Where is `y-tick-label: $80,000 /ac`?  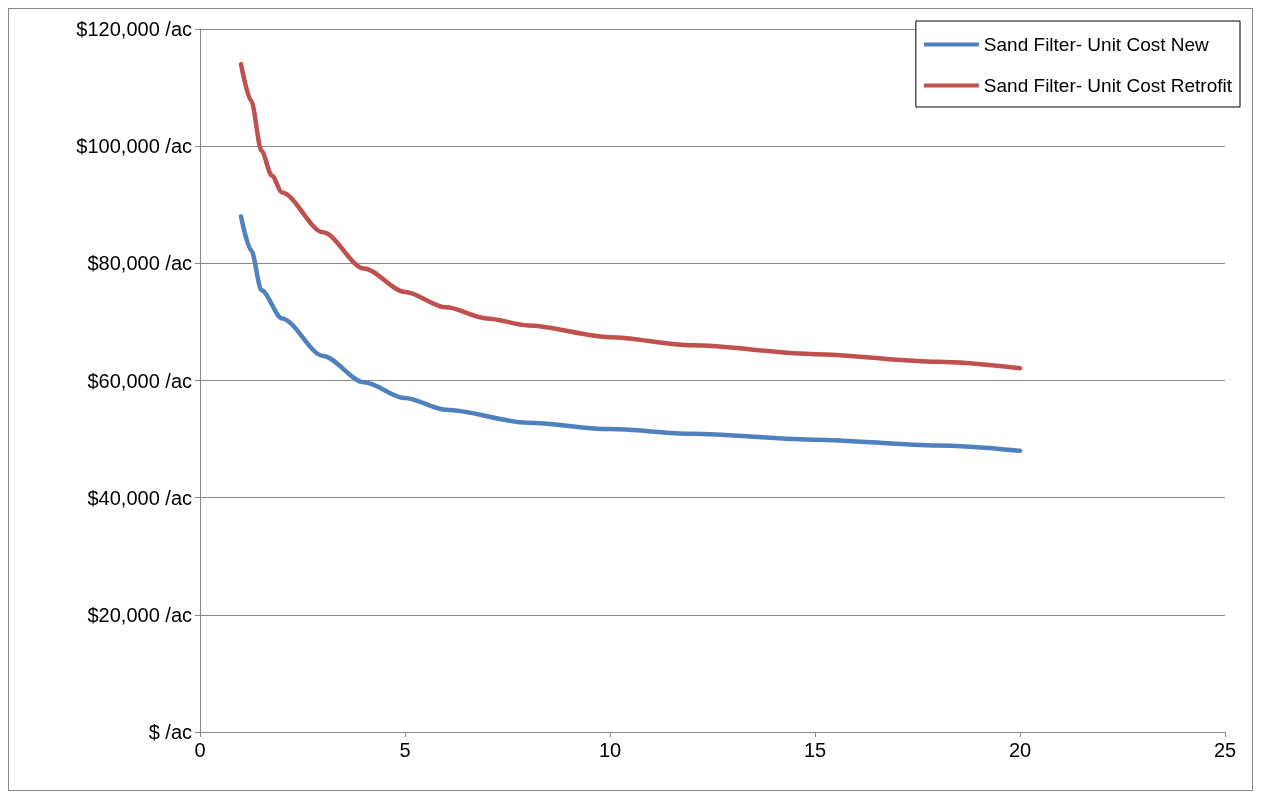
y-tick-label: $80,000 /ac is located at coordinates (139, 263).